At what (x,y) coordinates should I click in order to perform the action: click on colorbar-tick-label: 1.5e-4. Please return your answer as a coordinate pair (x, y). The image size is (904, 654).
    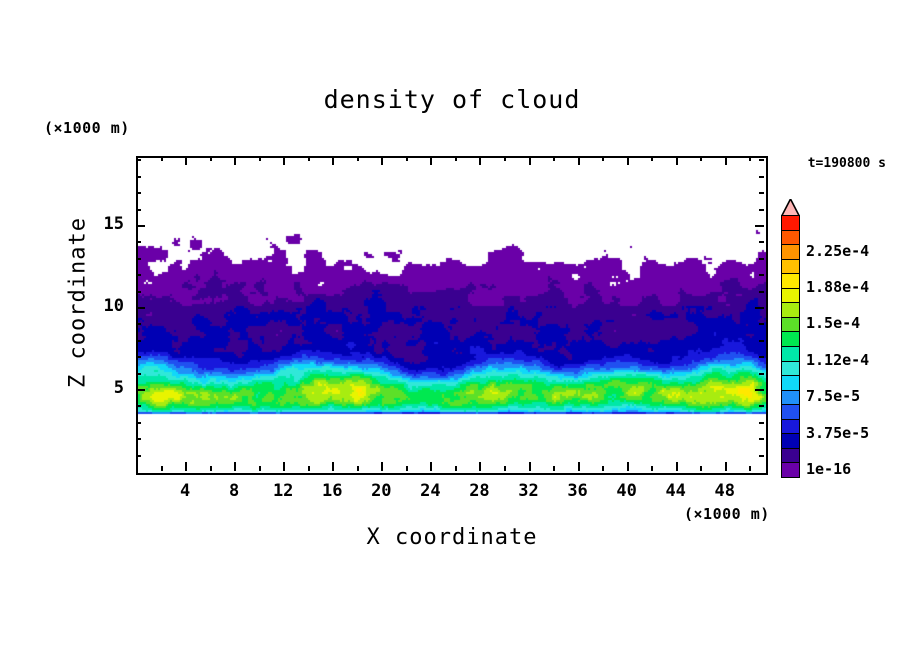
    Looking at the image, I should click on (833, 323).